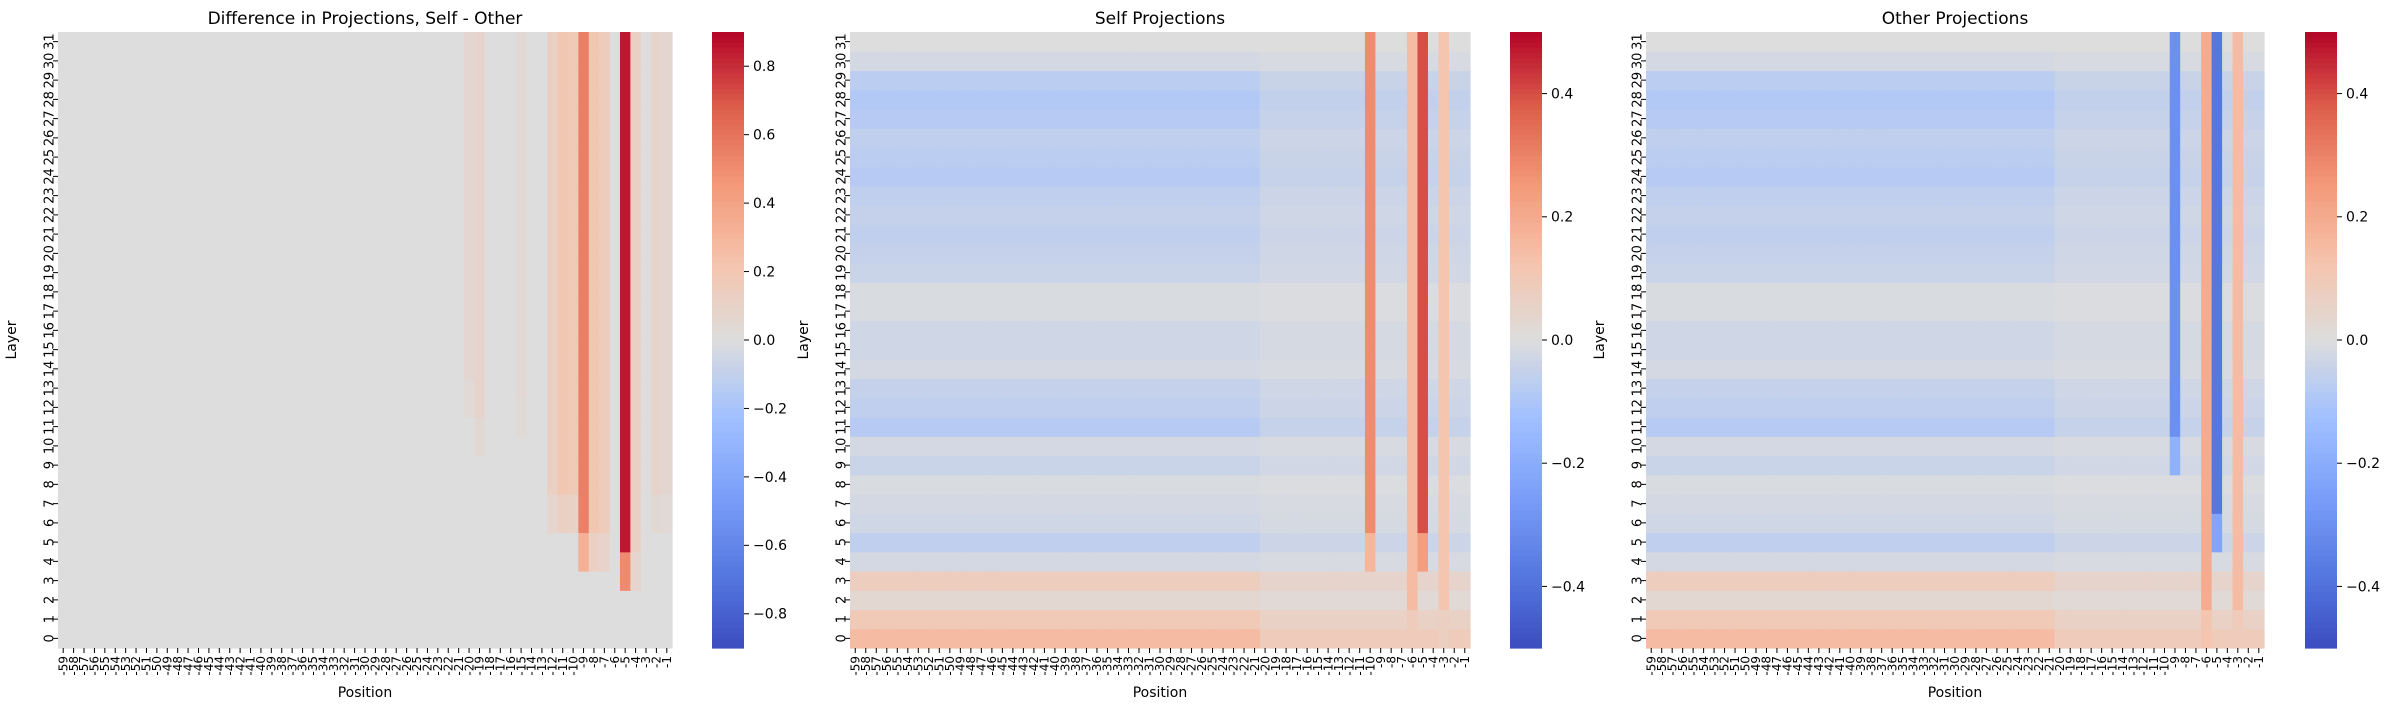 The image size is (2388, 710). Describe the element at coordinates (1402, 662) in the screenshot. I see `x-tick-label: -7` at that location.